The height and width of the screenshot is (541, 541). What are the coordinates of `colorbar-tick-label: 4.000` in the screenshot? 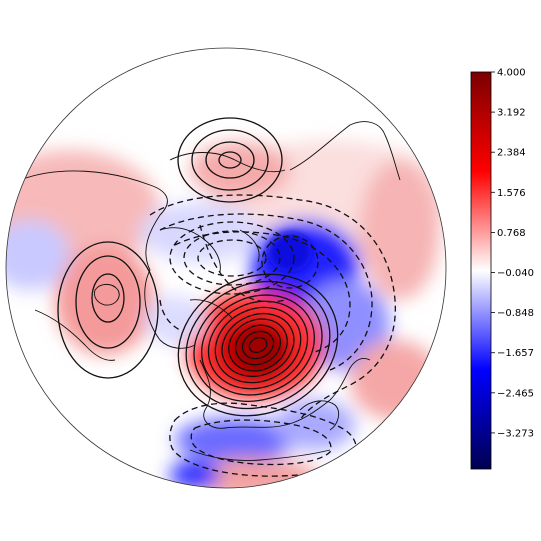 It's located at (511, 73).